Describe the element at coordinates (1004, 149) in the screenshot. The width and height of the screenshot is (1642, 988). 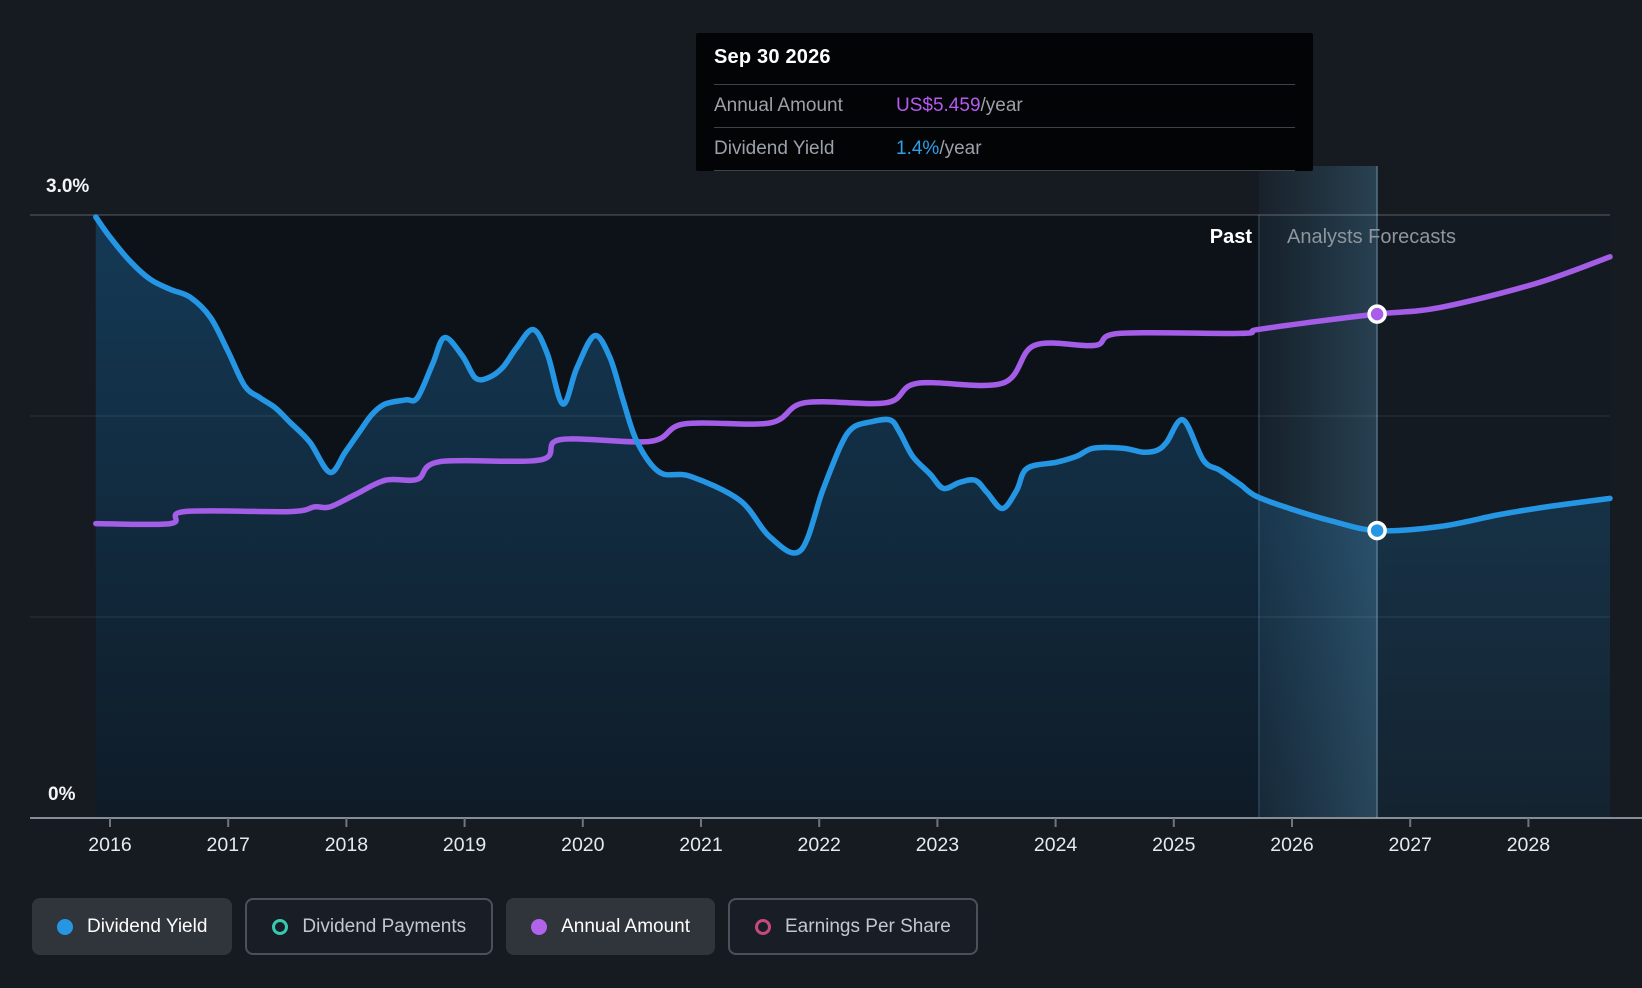
I see `tooltip-row-dividend-yield: Dividend Yield 1.4%/year` at that location.